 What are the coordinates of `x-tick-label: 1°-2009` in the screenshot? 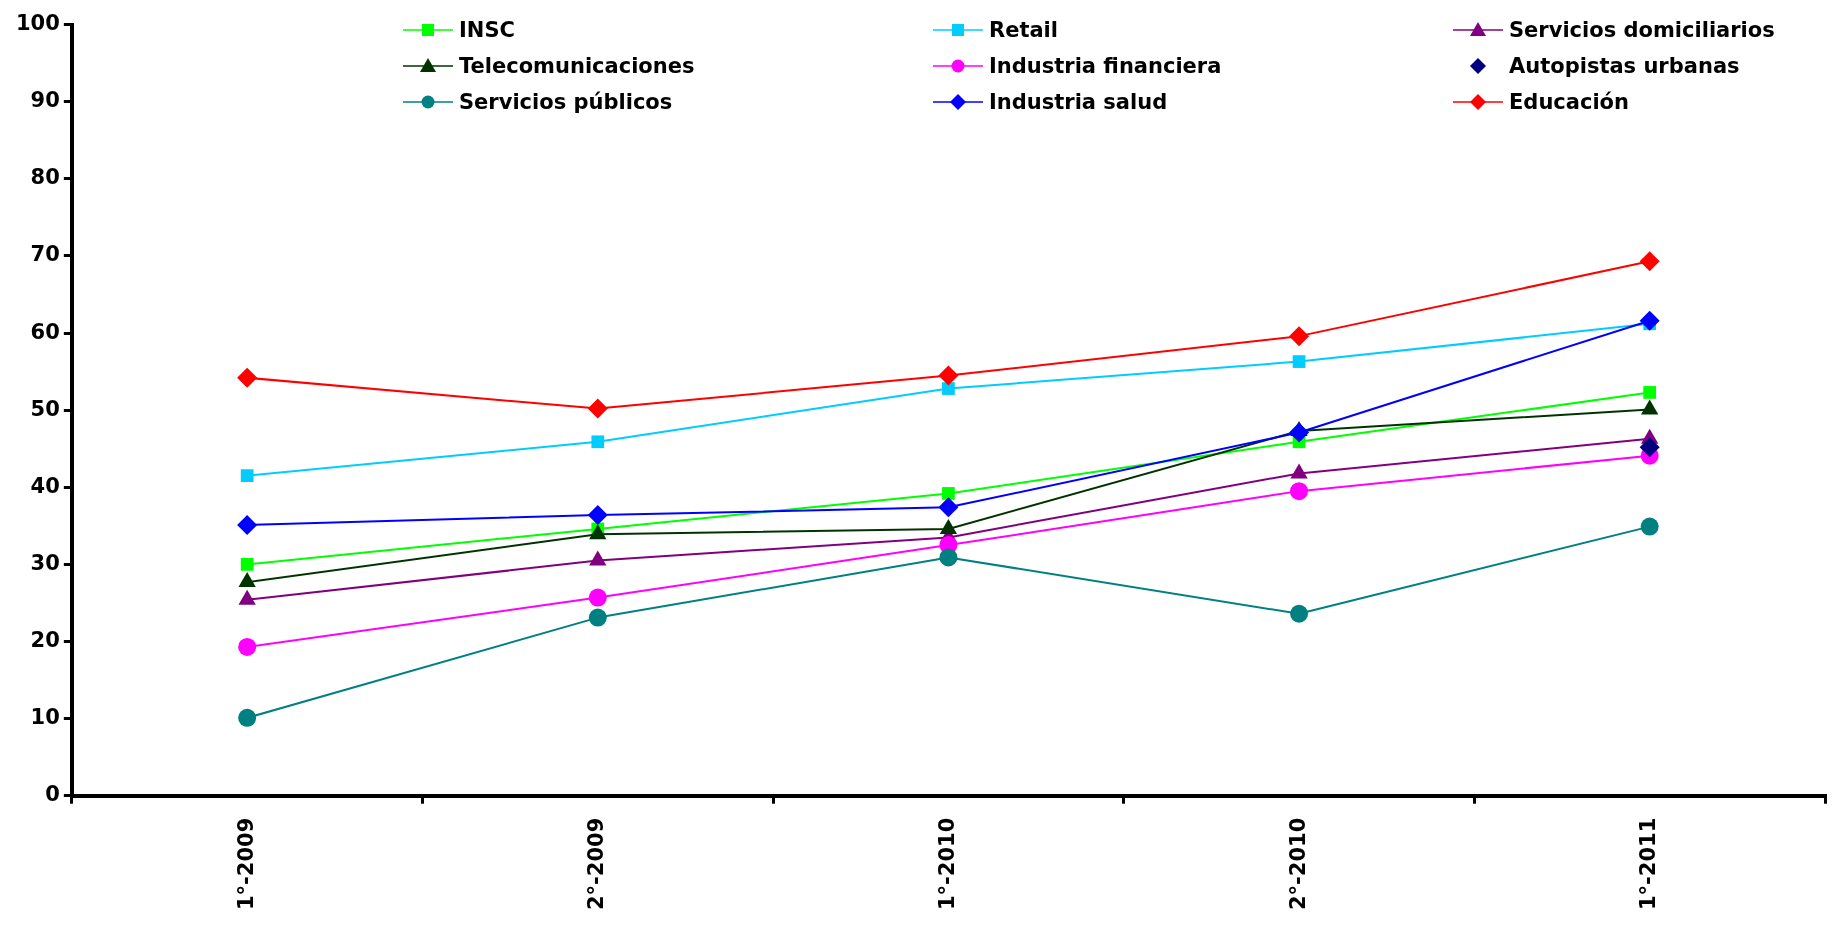 It's located at (245, 864).